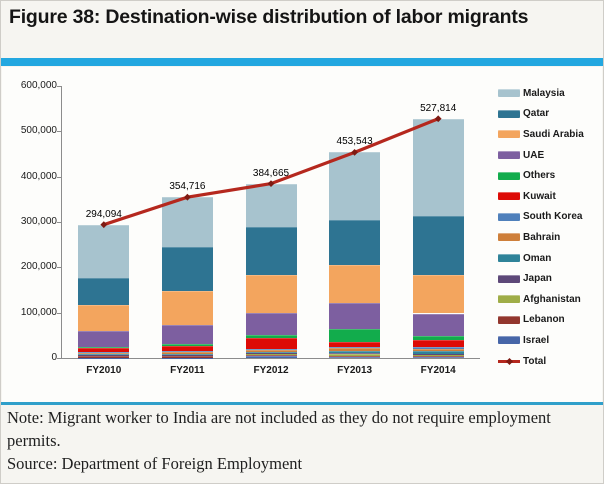 This screenshot has height=484, width=604. I want to click on y-axis-tick-label: 400,000, so click(38, 176).